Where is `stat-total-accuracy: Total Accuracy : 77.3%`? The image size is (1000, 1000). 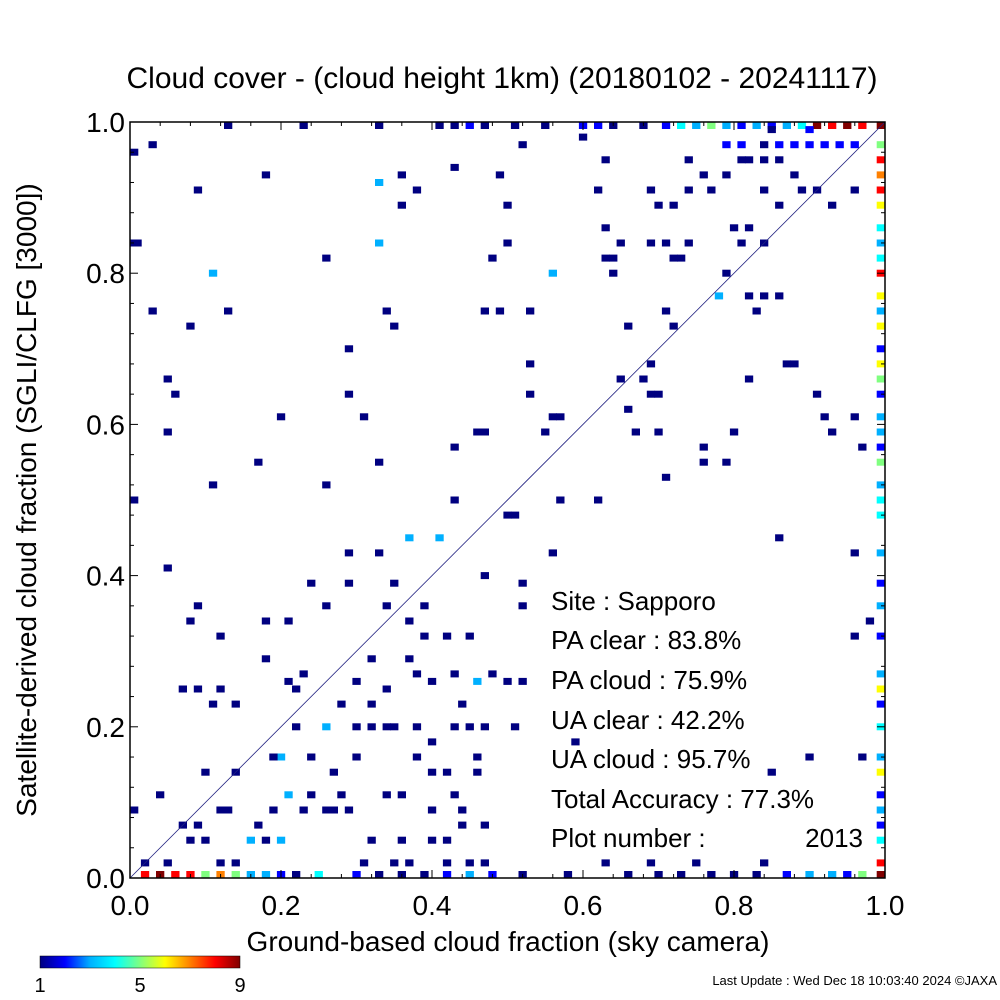 stat-total-accuracy: Total Accuracy : 77.3% is located at coordinates (682, 799).